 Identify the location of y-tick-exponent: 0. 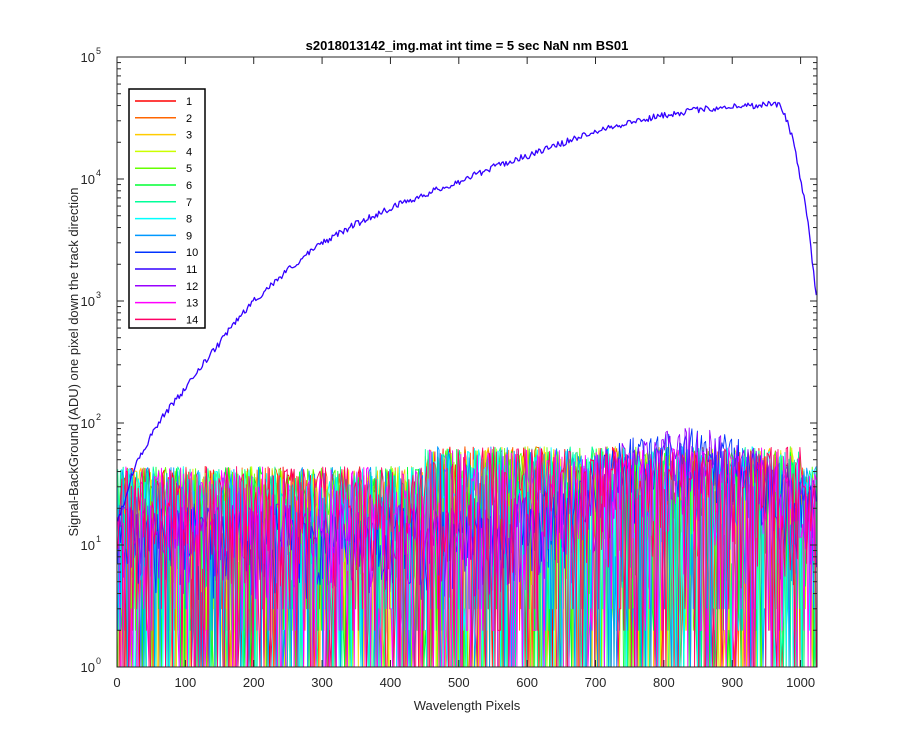
(98, 661).